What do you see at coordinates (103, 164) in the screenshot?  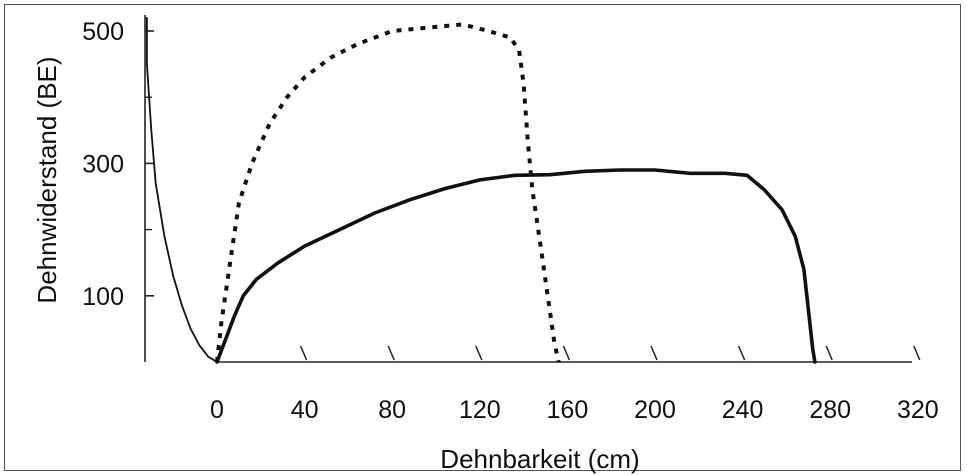 I see `y-tick-label: 300` at bounding box center [103, 164].